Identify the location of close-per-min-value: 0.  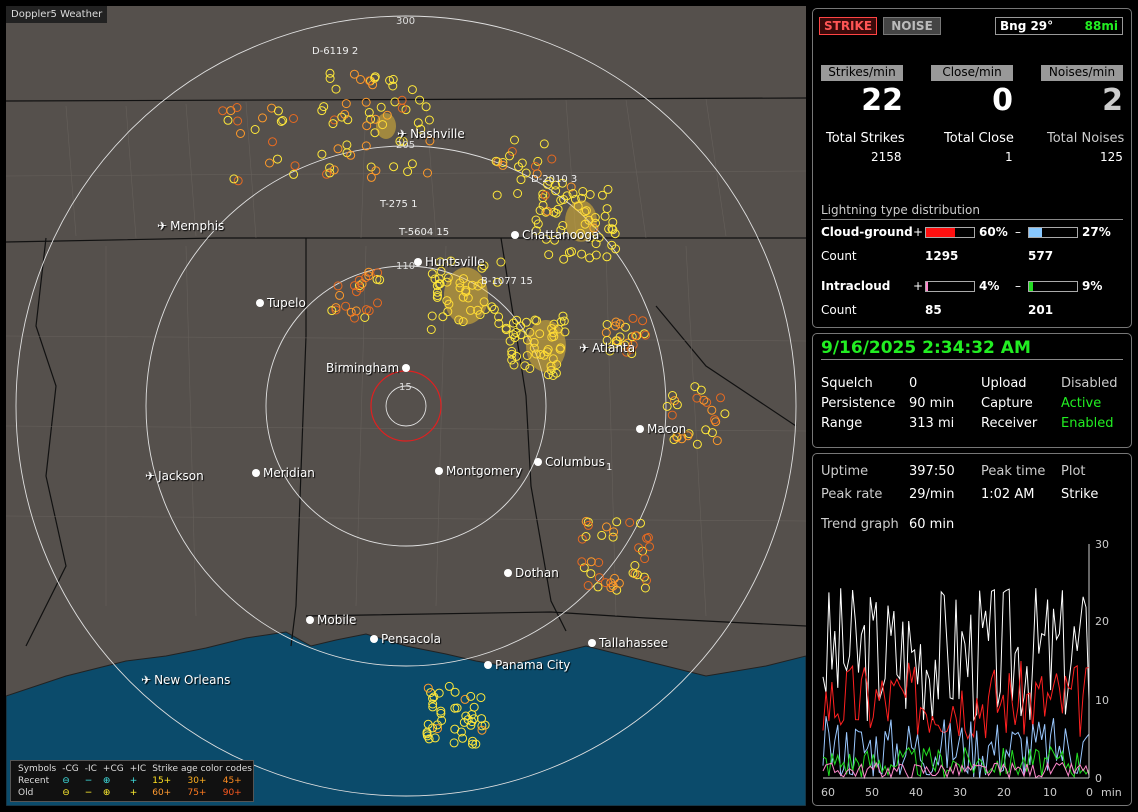
(1002, 100).